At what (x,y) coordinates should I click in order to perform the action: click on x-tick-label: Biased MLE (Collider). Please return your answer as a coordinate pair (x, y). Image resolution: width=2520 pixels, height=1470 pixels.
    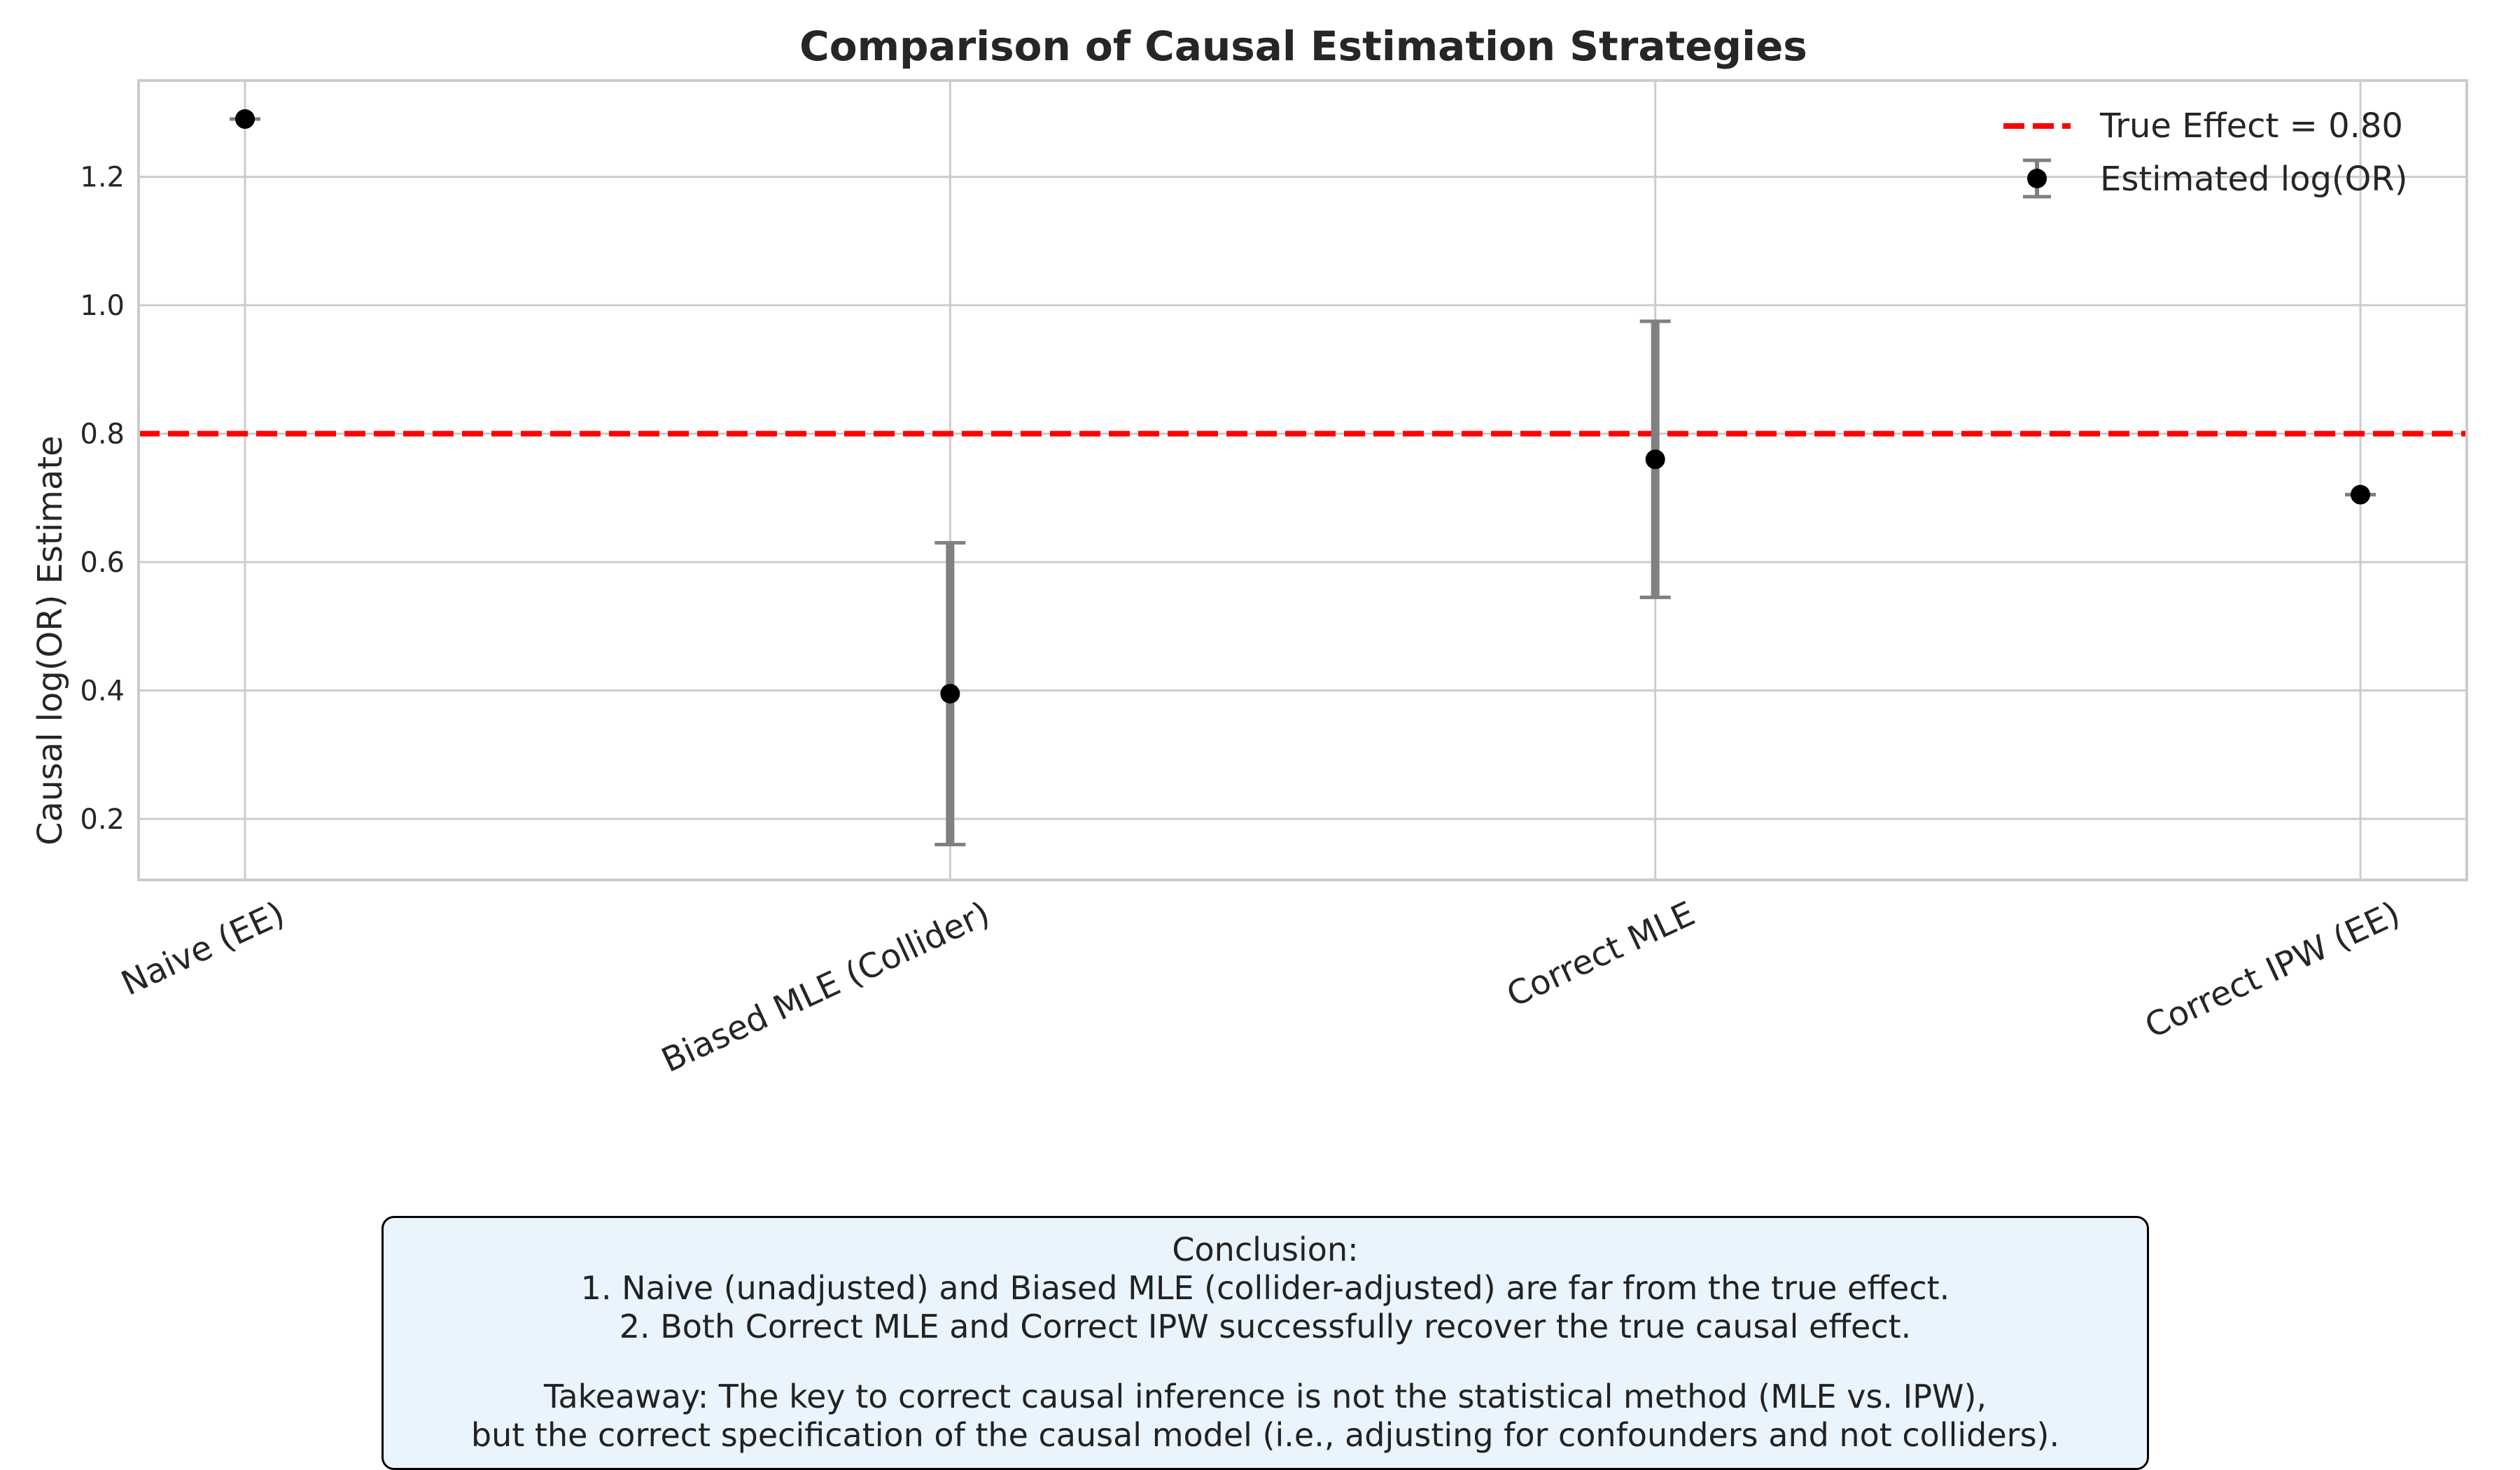
    Looking at the image, I should click on (826, 987).